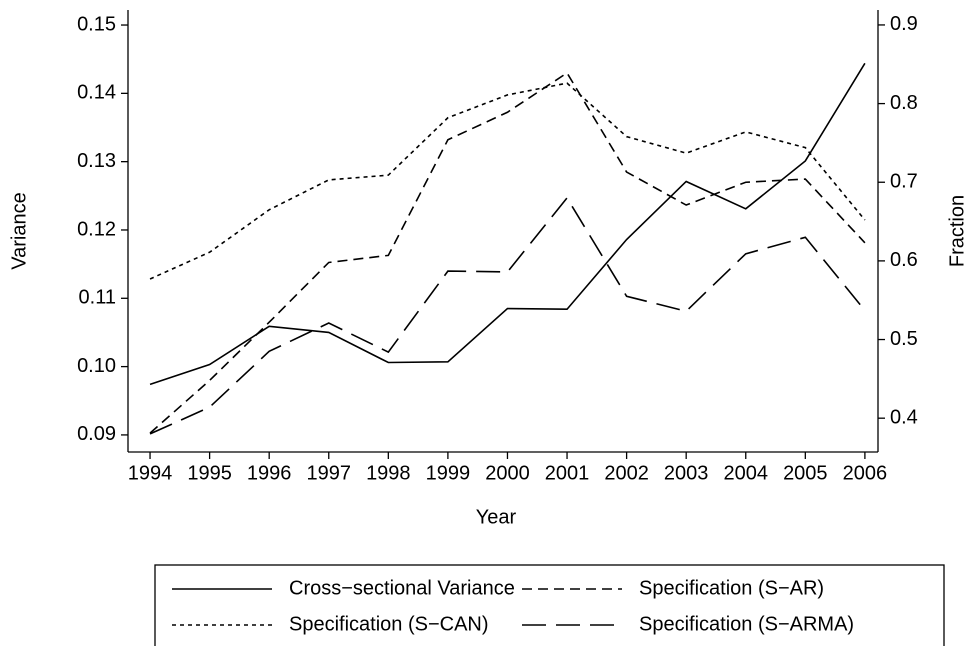 Image resolution: width=971 pixels, height=646 pixels. I want to click on y-tick-label: 0.10, so click(96, 366).